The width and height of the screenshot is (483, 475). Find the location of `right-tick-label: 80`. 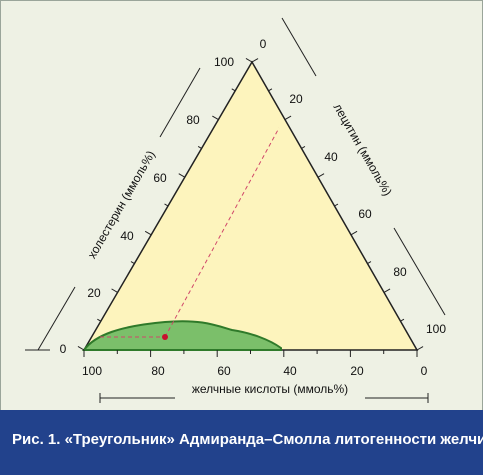

right-tick-label: 80 is located at coordinates (400, 272).